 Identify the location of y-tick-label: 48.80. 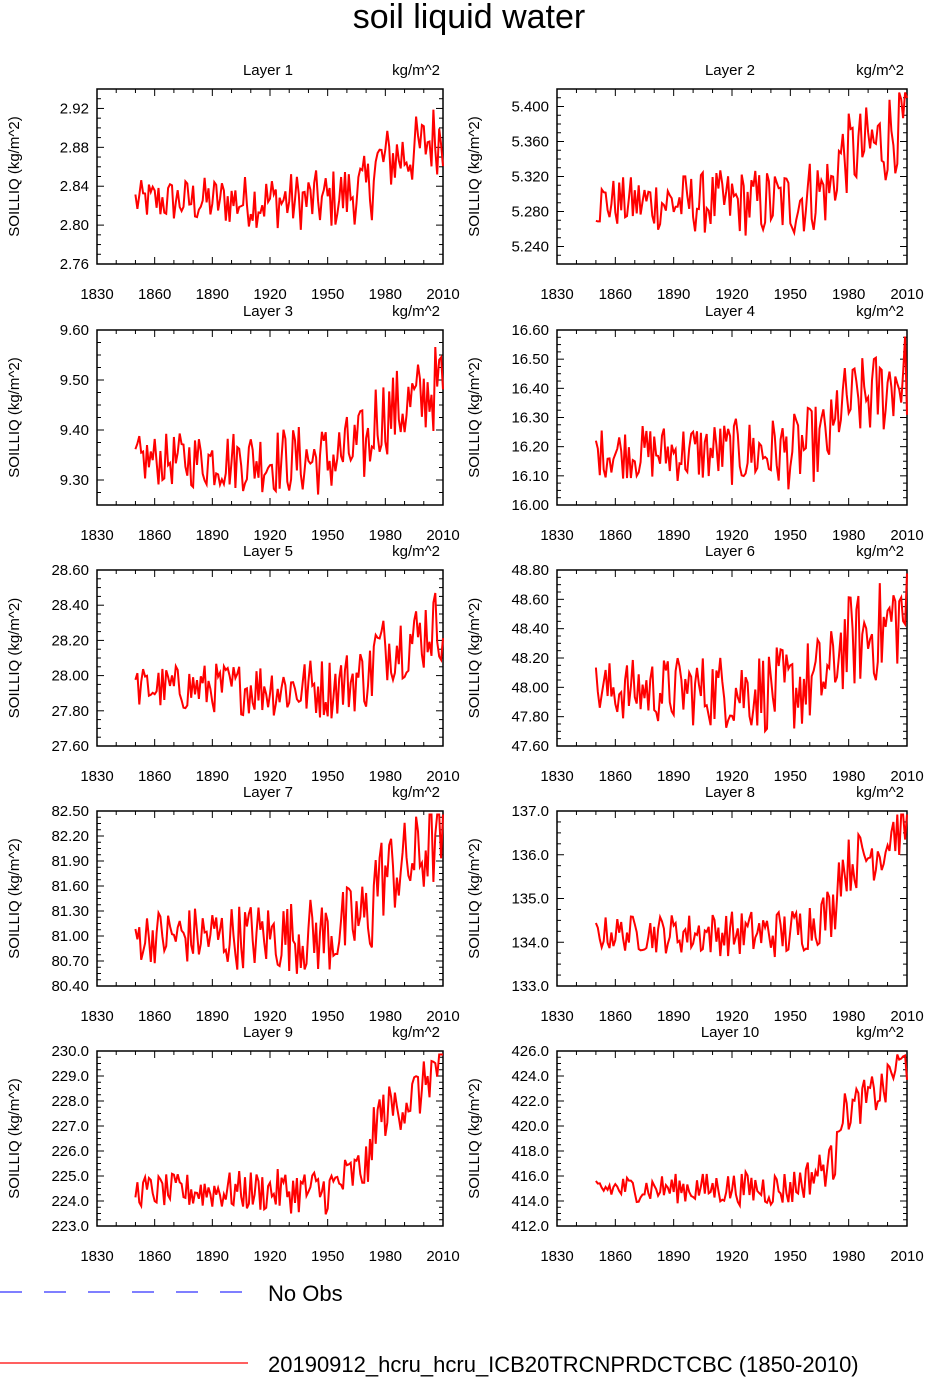
(530, 570).